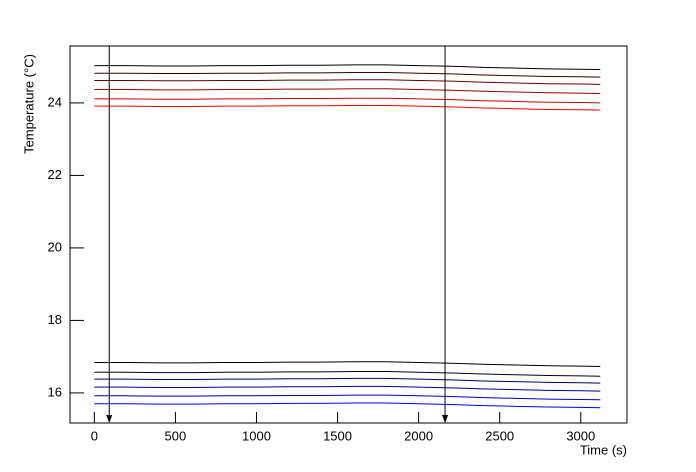 The height and width of the screenshot is (472, 696). Describe the element at coordinates (499, 435) in the screenshot. I see `x-tick-label: 2500` at that location.